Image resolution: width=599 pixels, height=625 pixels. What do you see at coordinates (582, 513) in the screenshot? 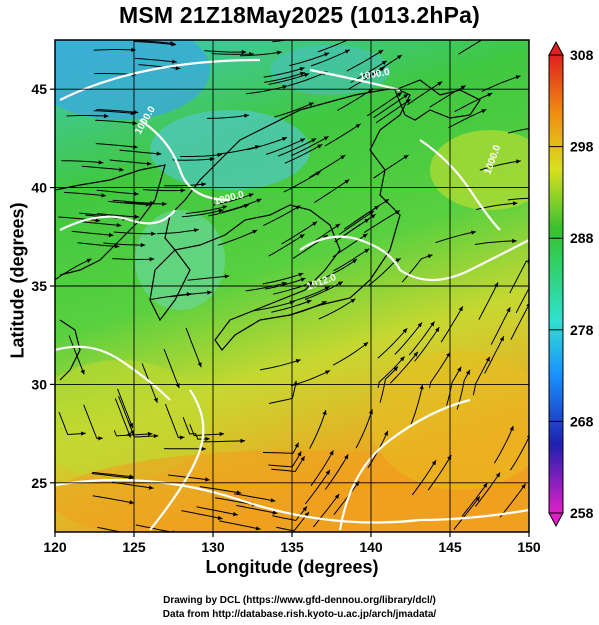
I see `colorbar-tick-label: 258` at bounding box center [582, 513].